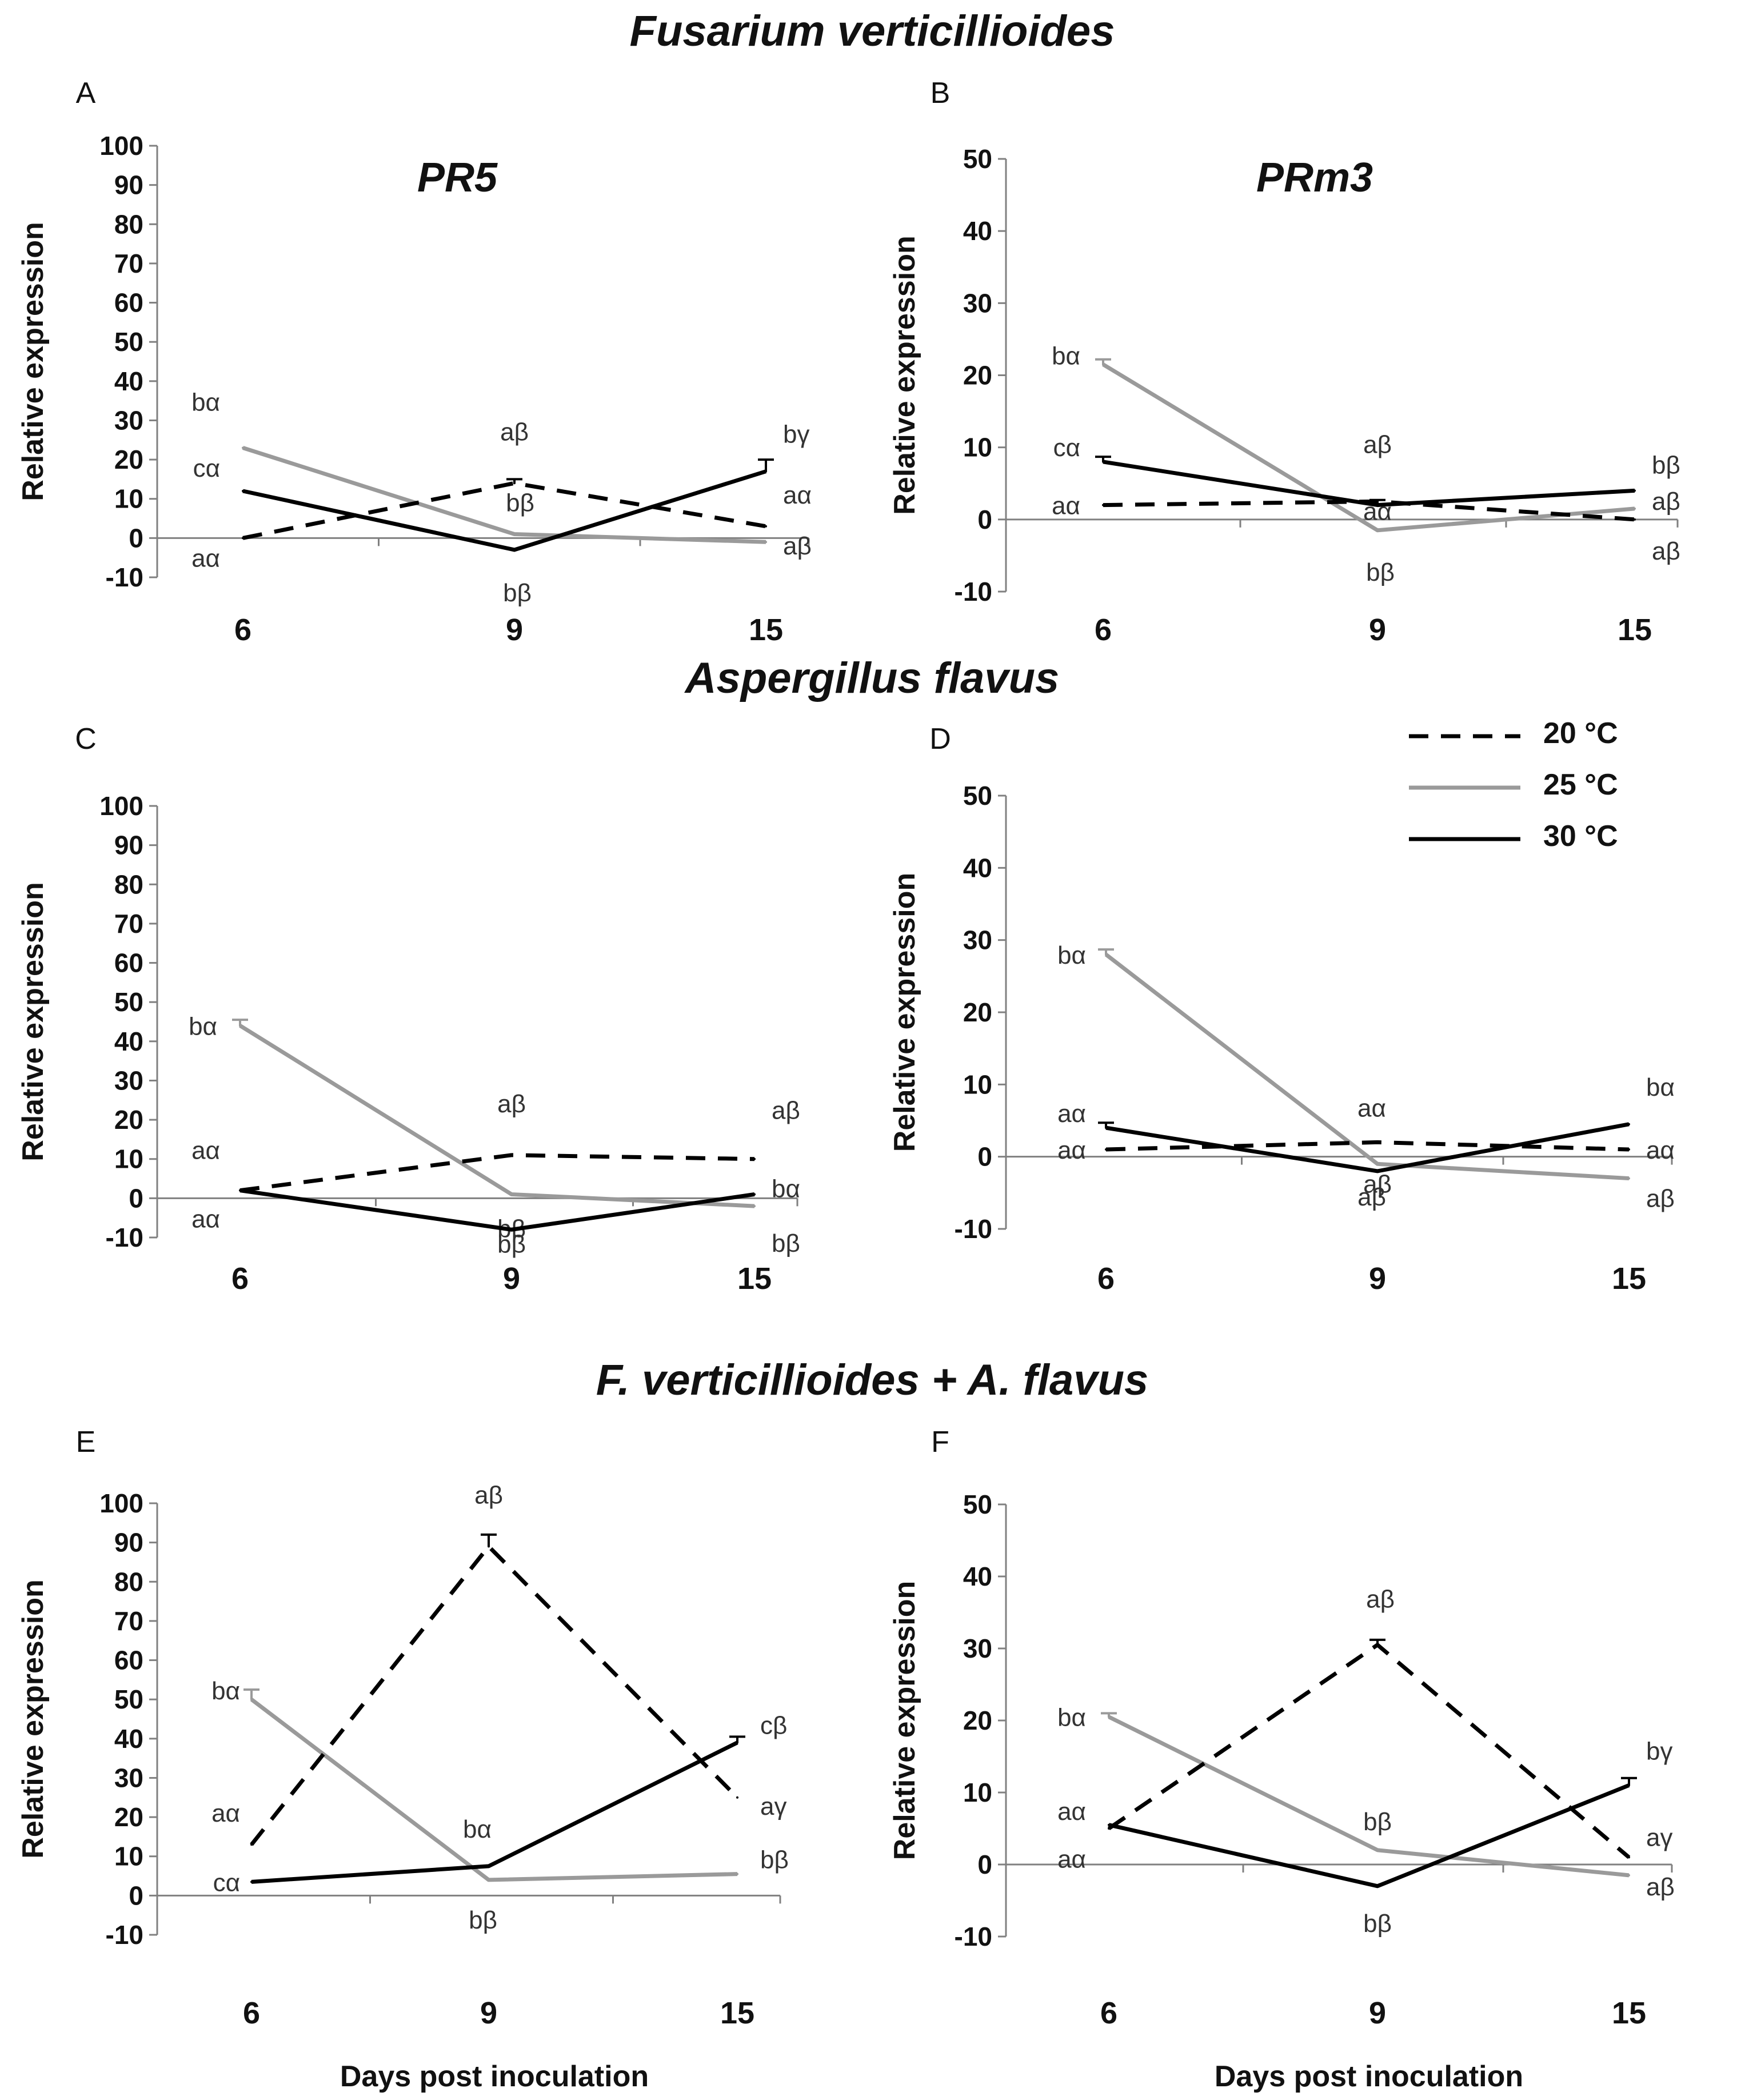 This screenshot has height=2100, width=1745. What do you see at coordinates (977, 303) in the screenshot?
I see `y-tick-label: 30` at bounding box center [977, 303].